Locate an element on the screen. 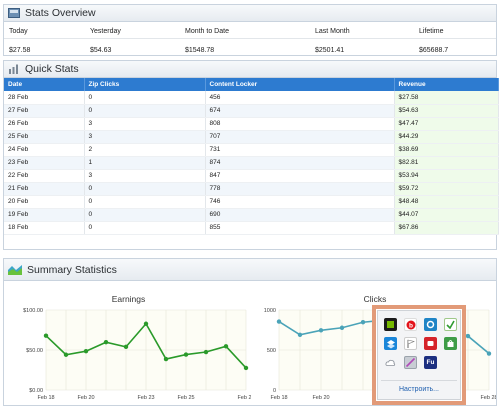  check-green-icon is located at coordinates (450, 324).